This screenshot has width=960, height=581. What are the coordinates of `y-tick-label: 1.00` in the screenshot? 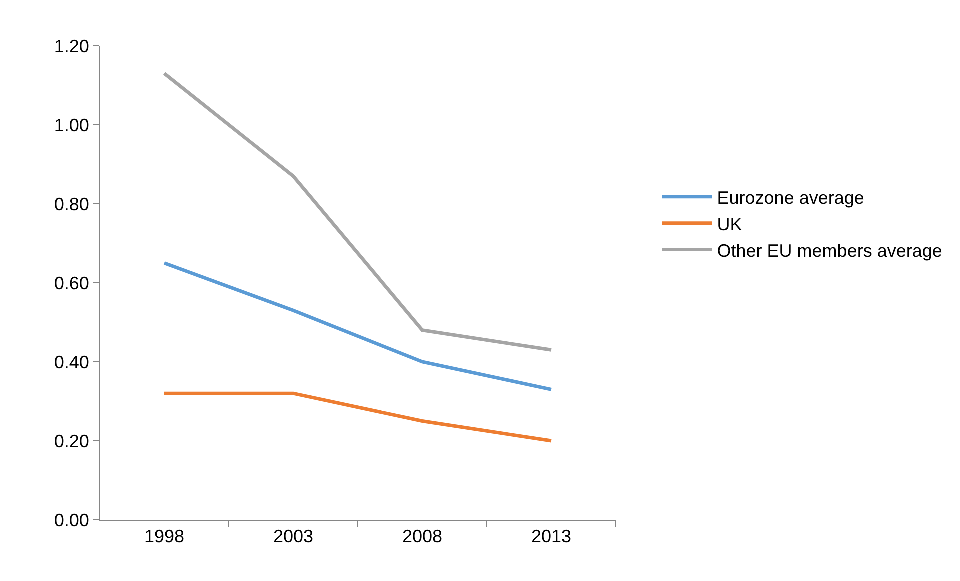 It's located at (72, 125).